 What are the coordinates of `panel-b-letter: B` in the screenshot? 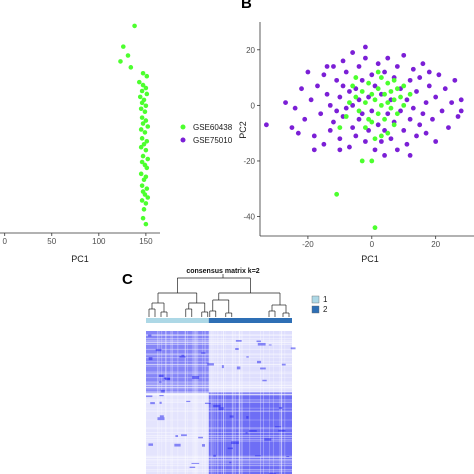 It's located at (246, 6).